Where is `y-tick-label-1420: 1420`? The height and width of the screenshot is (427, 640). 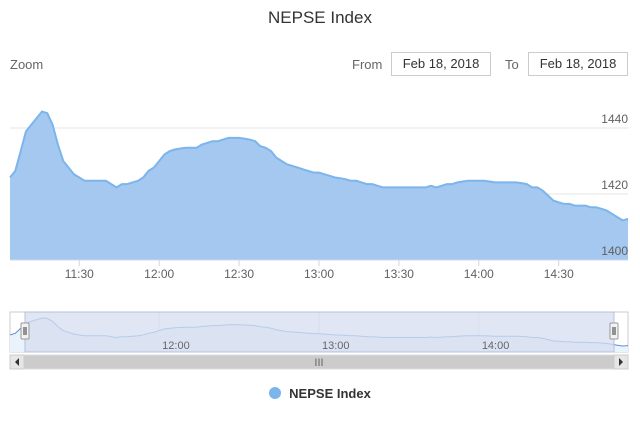 y-tick-label-1420: 1420 is located at coordinates (614, 185).